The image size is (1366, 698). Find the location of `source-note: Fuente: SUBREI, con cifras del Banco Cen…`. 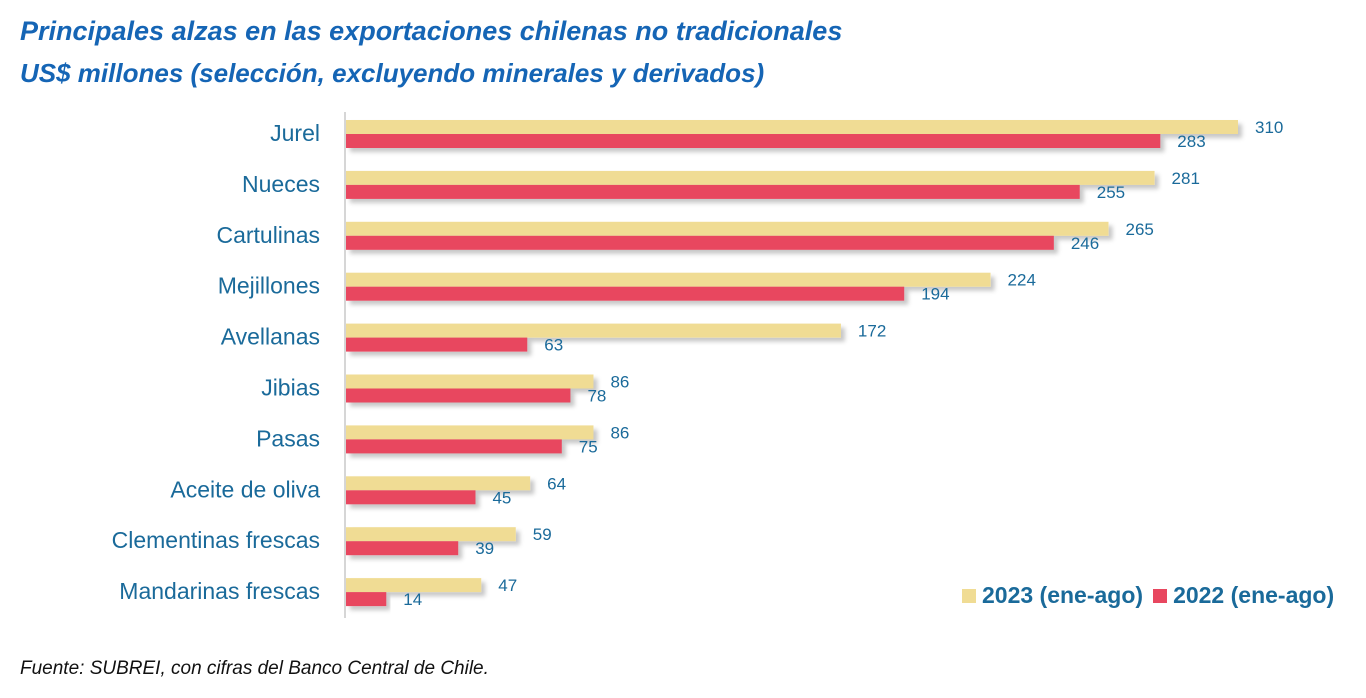

source-note: Fuente: SUBREI, con cifras del Banco Cen… is located at coordinates (254, 668).